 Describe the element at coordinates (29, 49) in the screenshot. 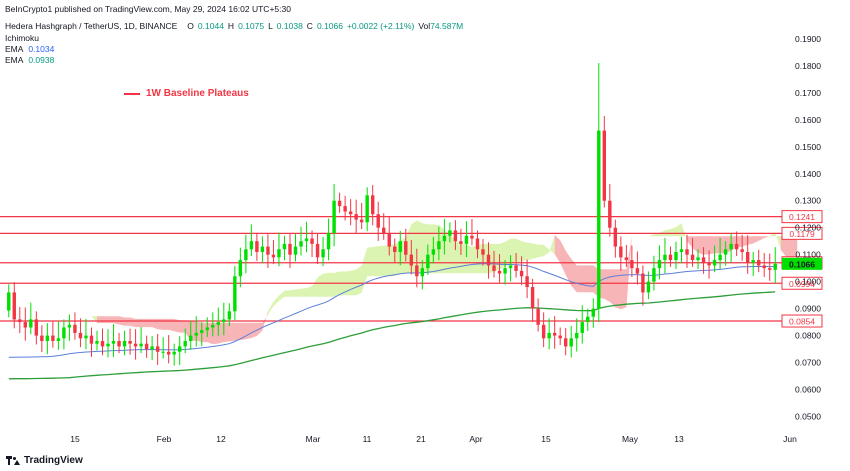

I see `indicator-ema-fast: EMA 0.1034` at that location.